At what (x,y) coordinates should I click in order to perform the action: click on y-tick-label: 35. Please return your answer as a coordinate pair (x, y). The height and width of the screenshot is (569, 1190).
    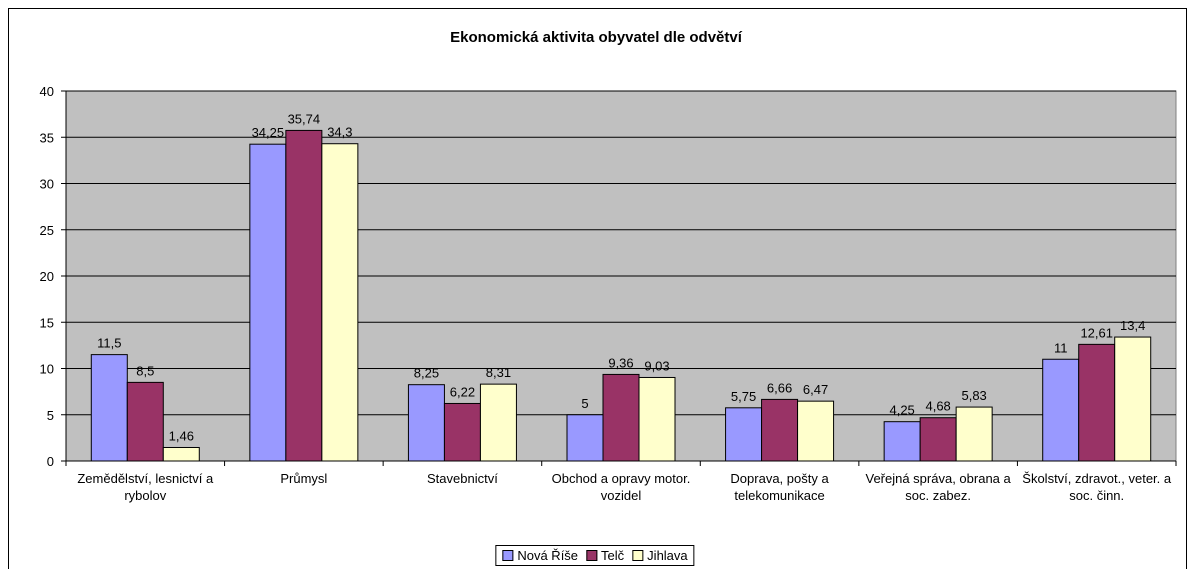
    Looking at the image, I should click on (47, 137).